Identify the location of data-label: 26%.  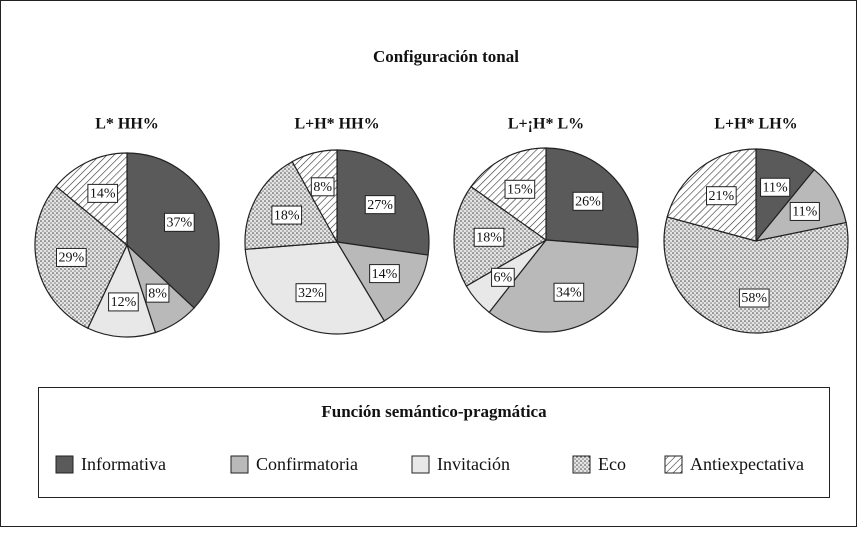
(588, 202).